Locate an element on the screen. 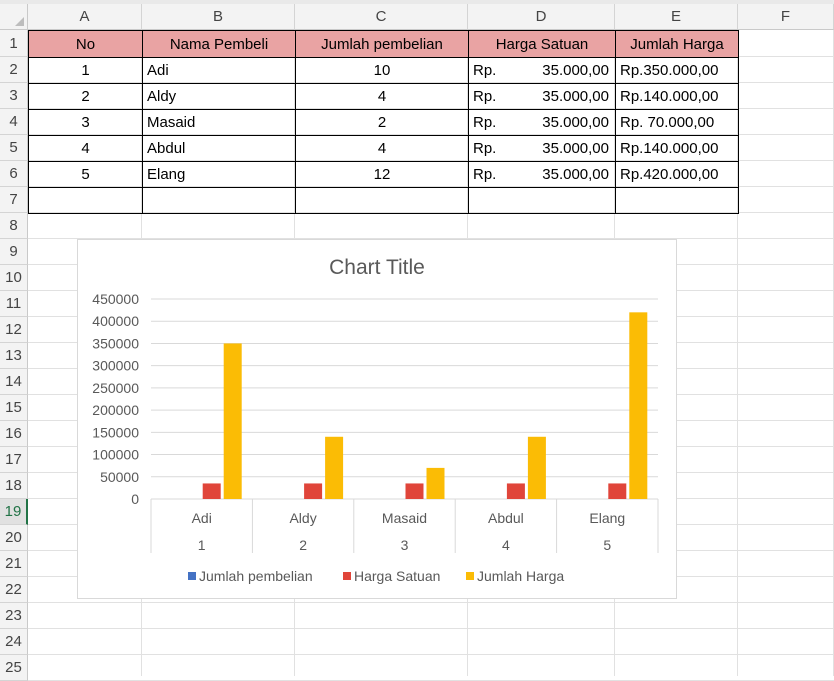 This screenshot has height=681, width=834. row-header-4: 4 is located at coordinates (14, 122).